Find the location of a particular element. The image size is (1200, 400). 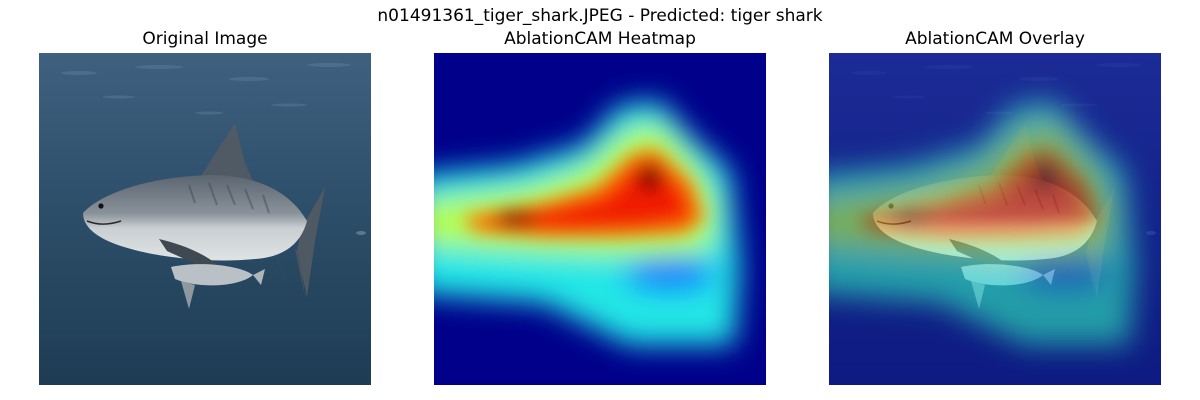

overlay-title: AblationCAM Overlay is located at coordinates (995, 39).